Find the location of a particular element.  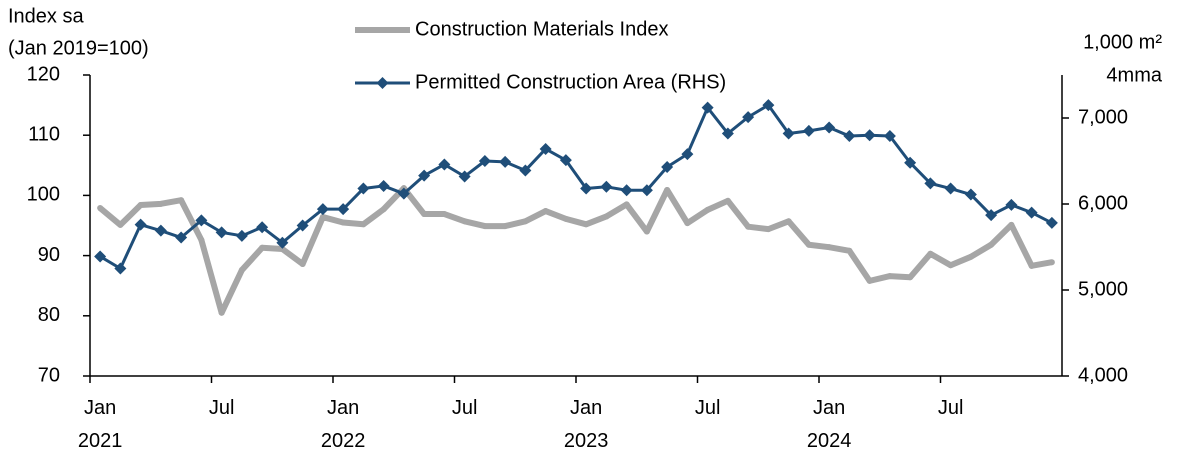

y-tick-label: 110 is located at coordinates (44, 134).